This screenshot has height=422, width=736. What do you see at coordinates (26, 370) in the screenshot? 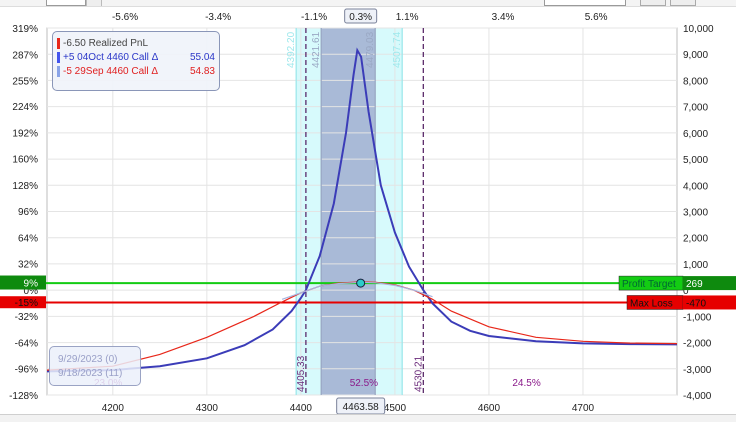
I see `left-axis-tick-label: -96%` at bounding box center [26, 370].